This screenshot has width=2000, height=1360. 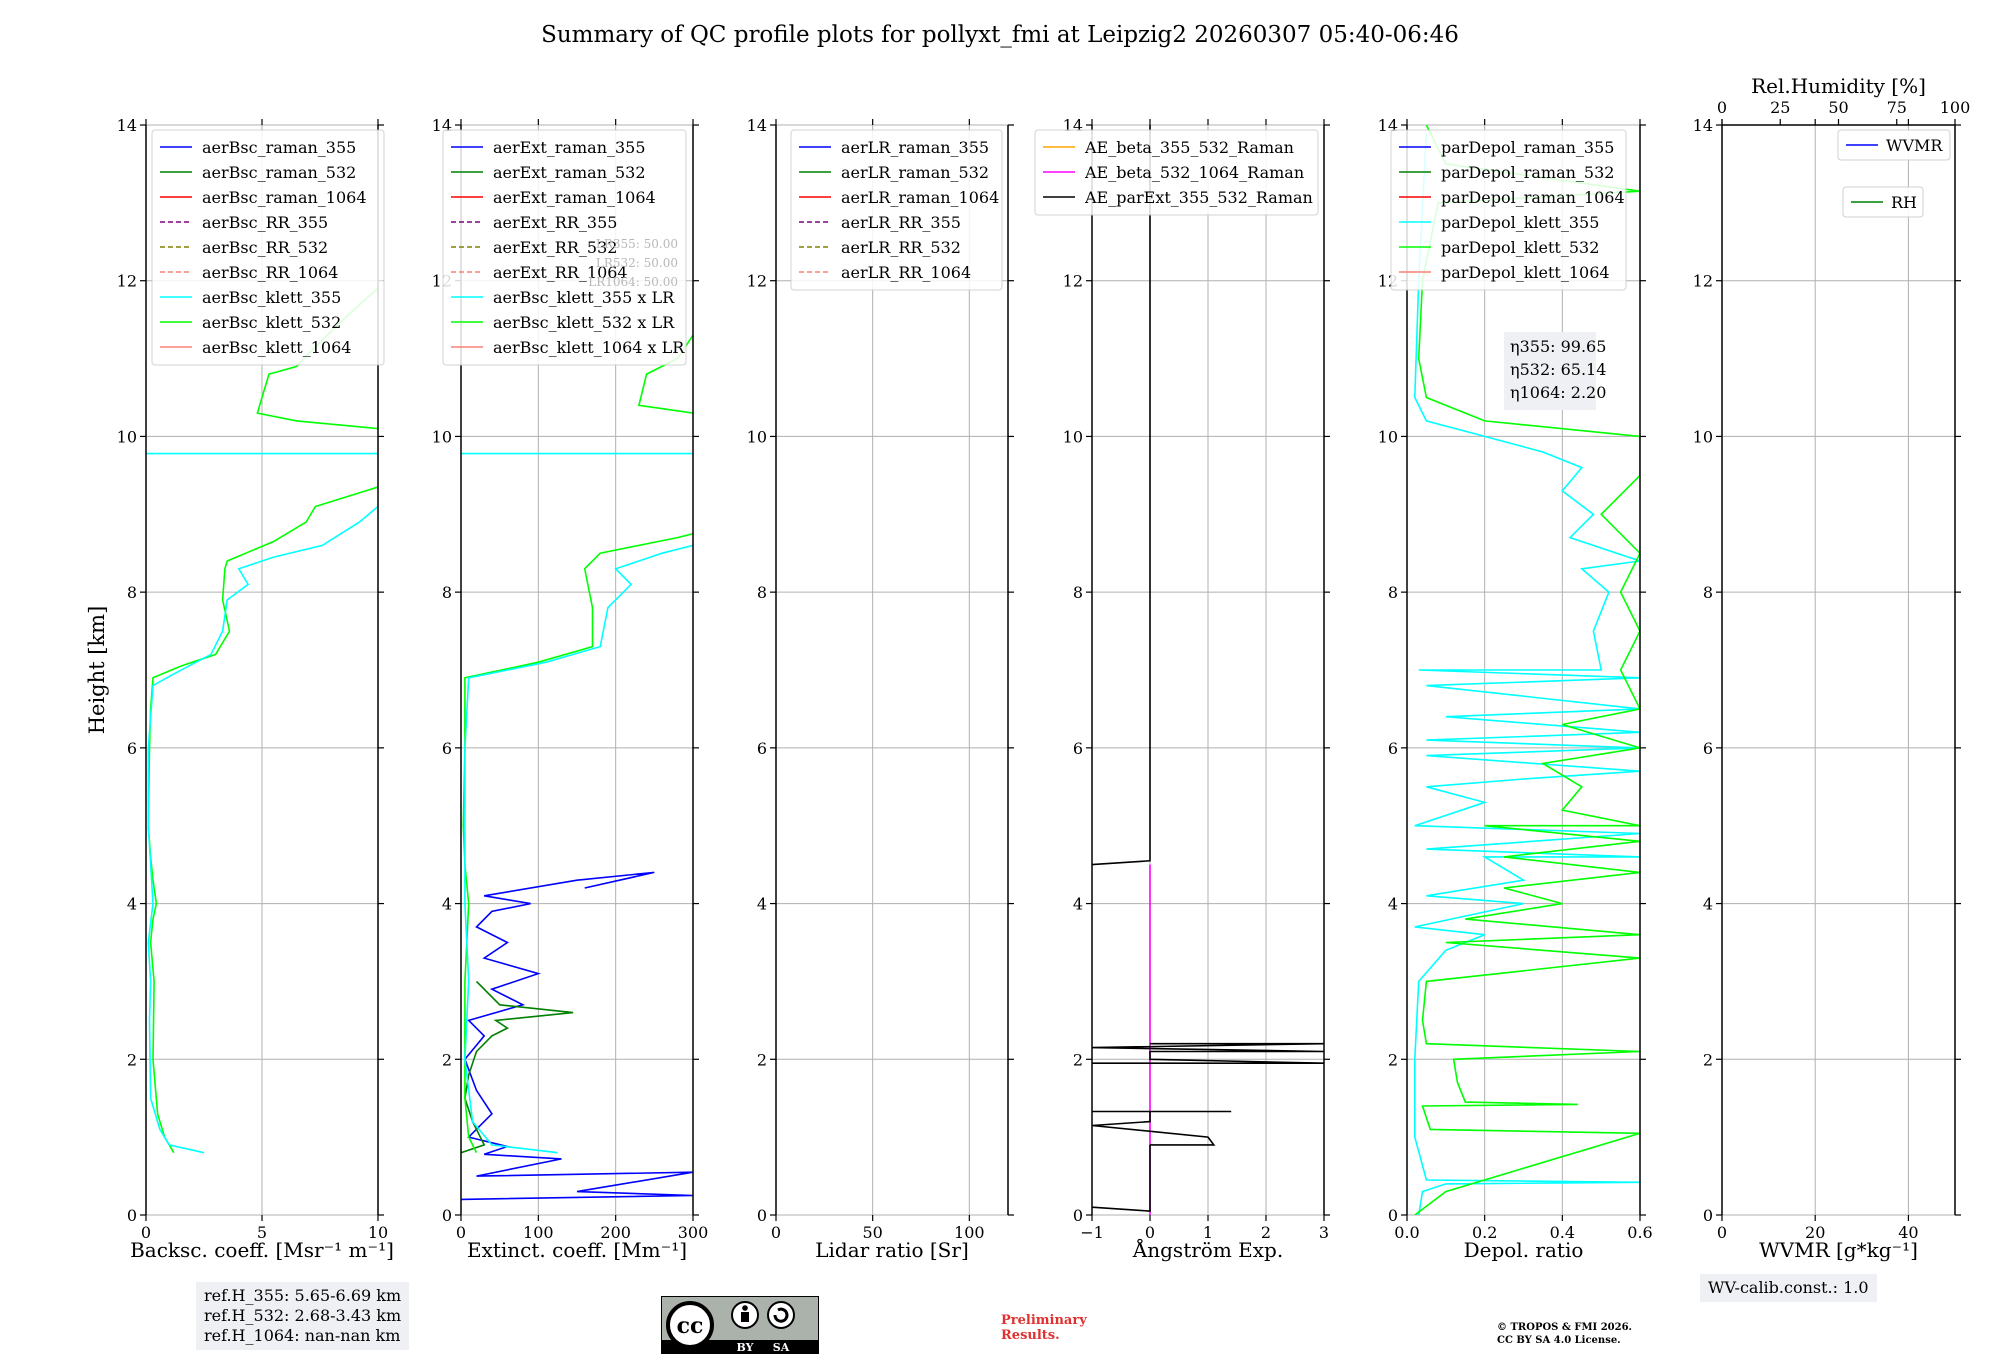 I want to click on x-axis-label: Lidar ratio [Sr], so click(x=892, y=1250).